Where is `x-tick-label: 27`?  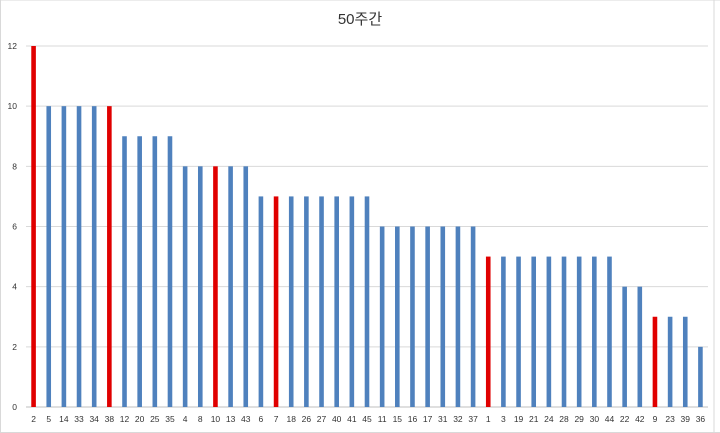
x-tick-label: 27 is located at coordinates (322, 419).